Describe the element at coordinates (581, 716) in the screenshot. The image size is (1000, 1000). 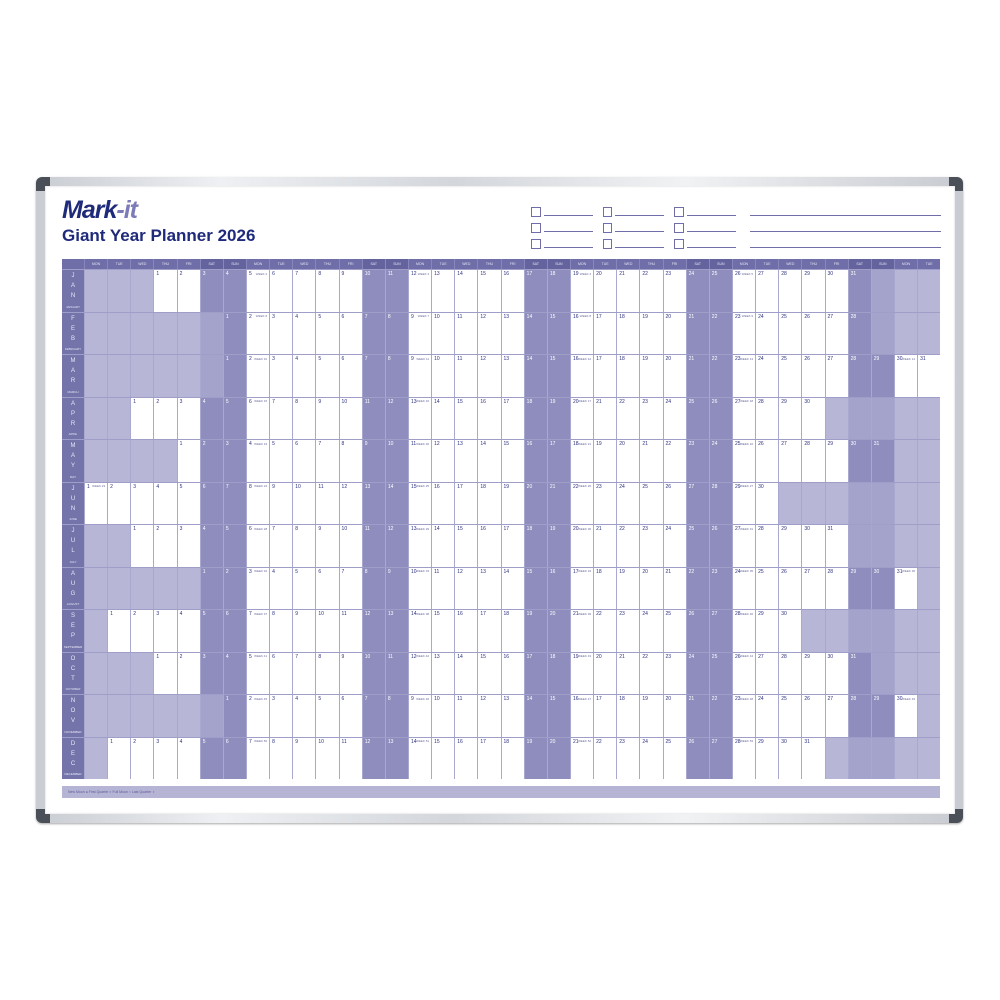
I see `day-cell: 16 WEEK 47` at that location.